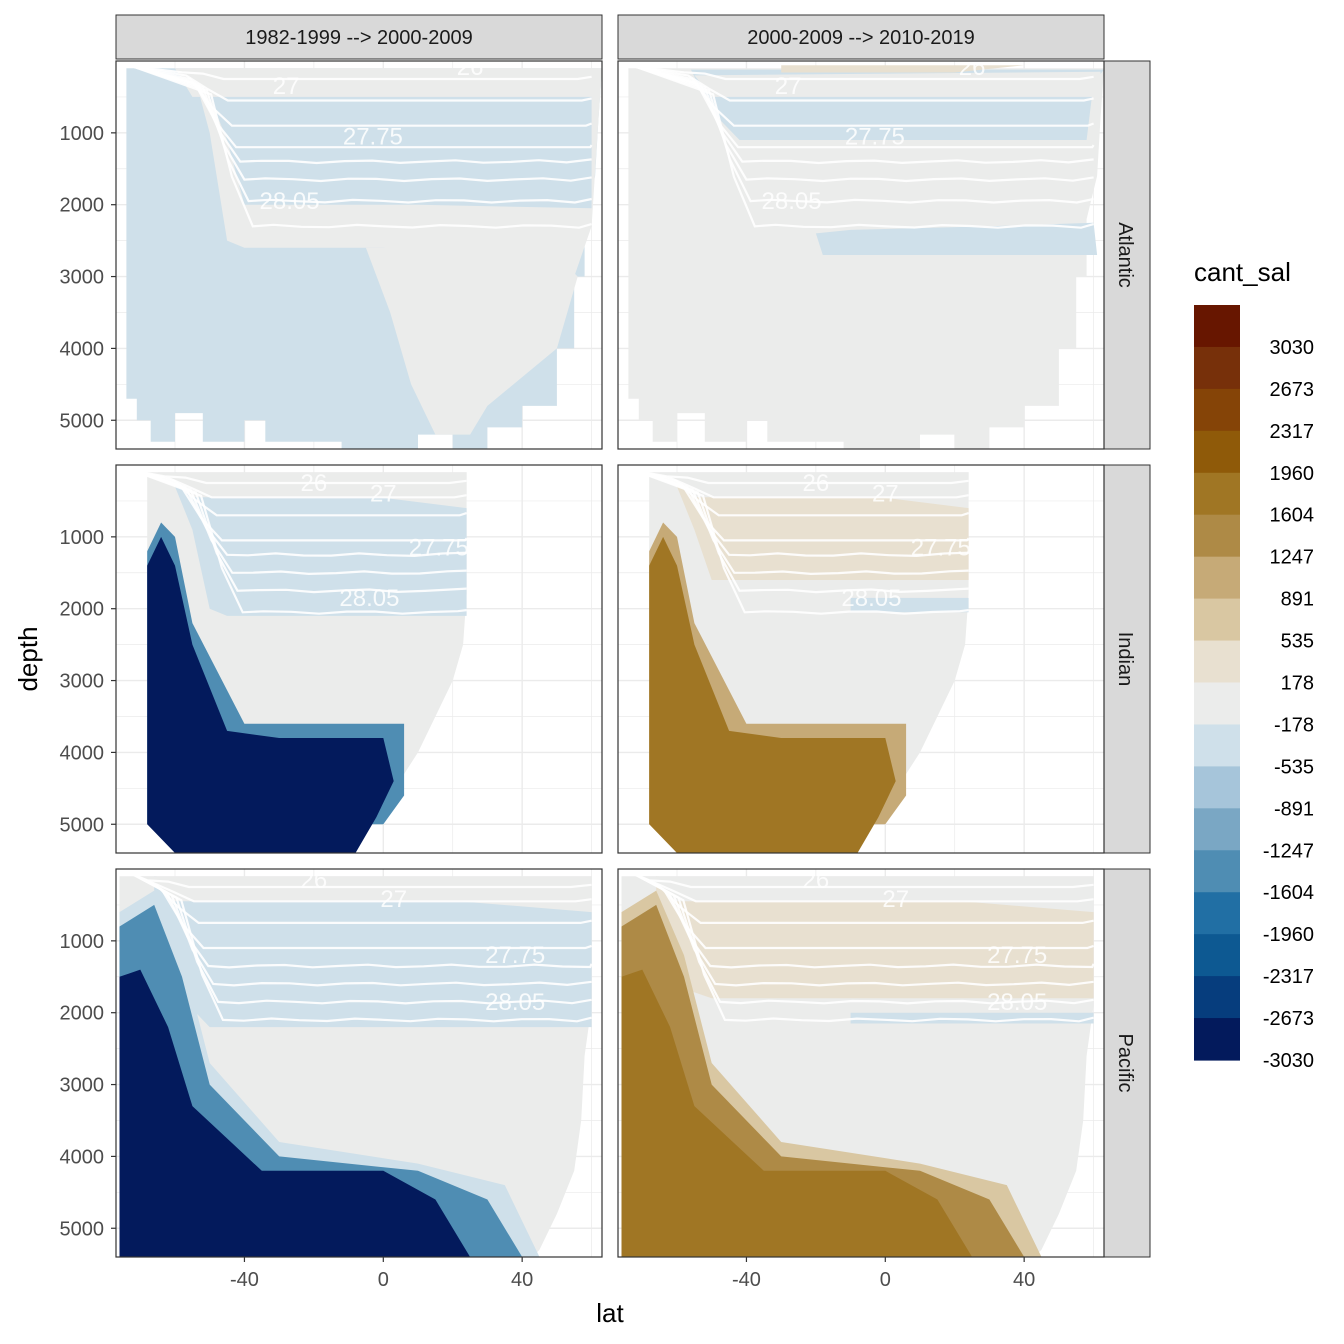 Image resolution: width=1344 pixels, height=1344 pixels. I want to click on legend-label: 2317, so click(1292, 432).